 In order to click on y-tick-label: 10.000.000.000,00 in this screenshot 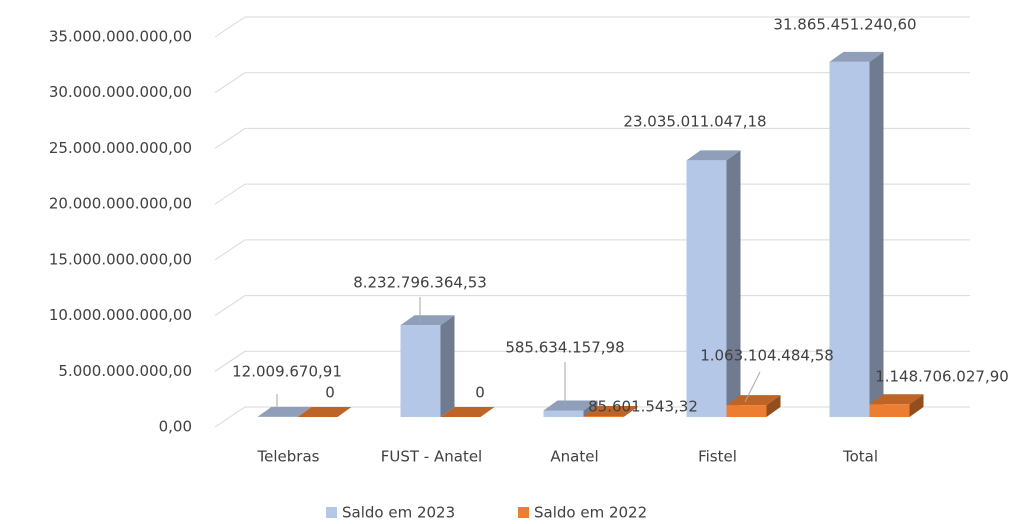, I will do `click(120, 315)`.